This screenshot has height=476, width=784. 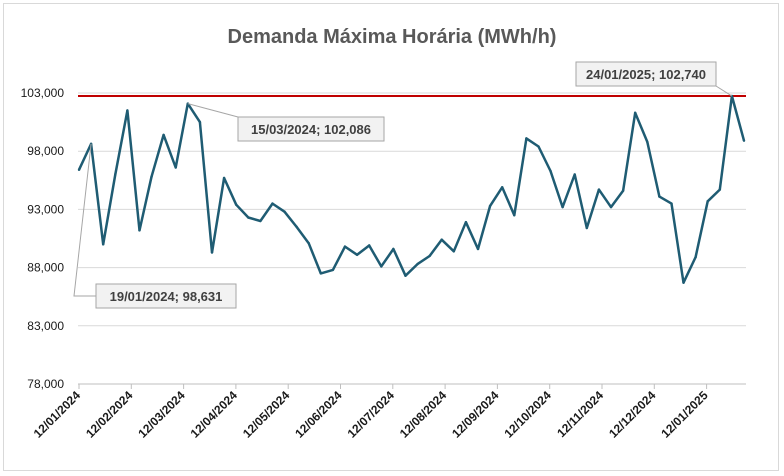 What do you see at coordinates (57, 414) in the screenshot?
I see `x-tick-label: 12/01/2024` at bounding box center [57, 414].